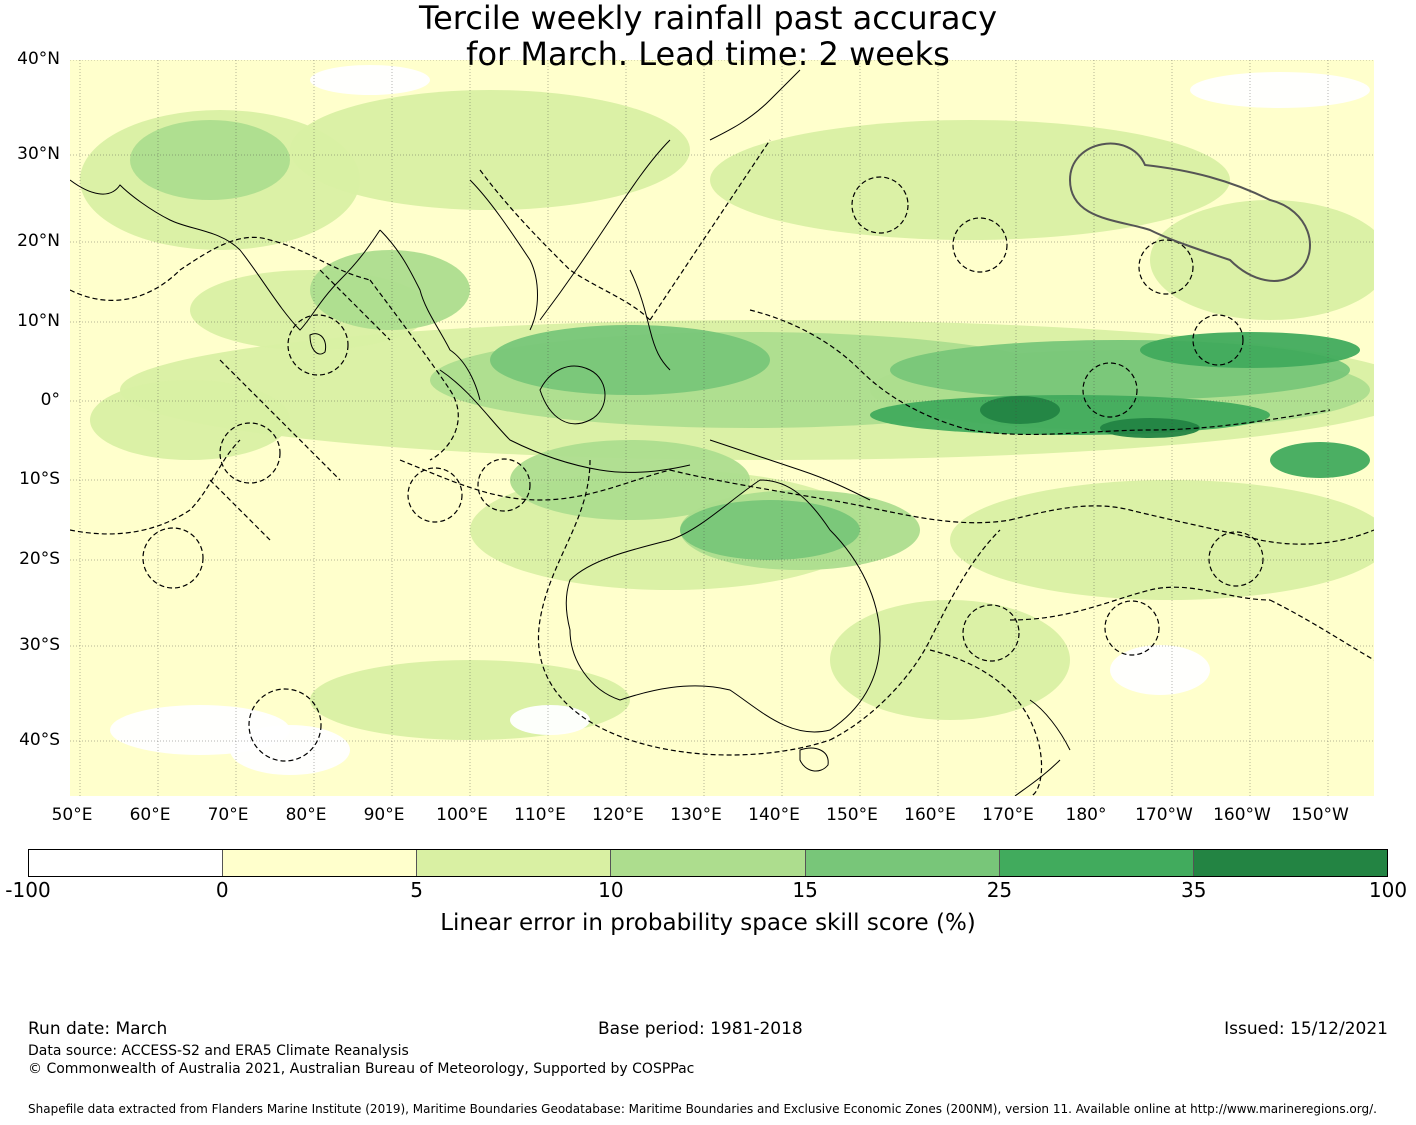 This screenshot has width=1416, height=1125. Describe the element at coordinates (39, 740) in the screenshot. I see `lat-label: 40°S` at that location.